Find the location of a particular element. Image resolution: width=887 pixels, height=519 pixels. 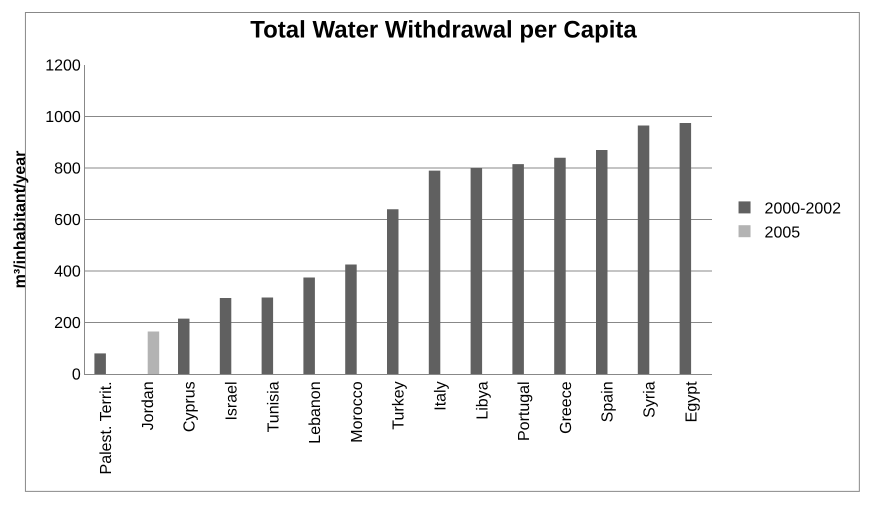

legend-label: 2000-2002 is located at coordinates (803, 209).